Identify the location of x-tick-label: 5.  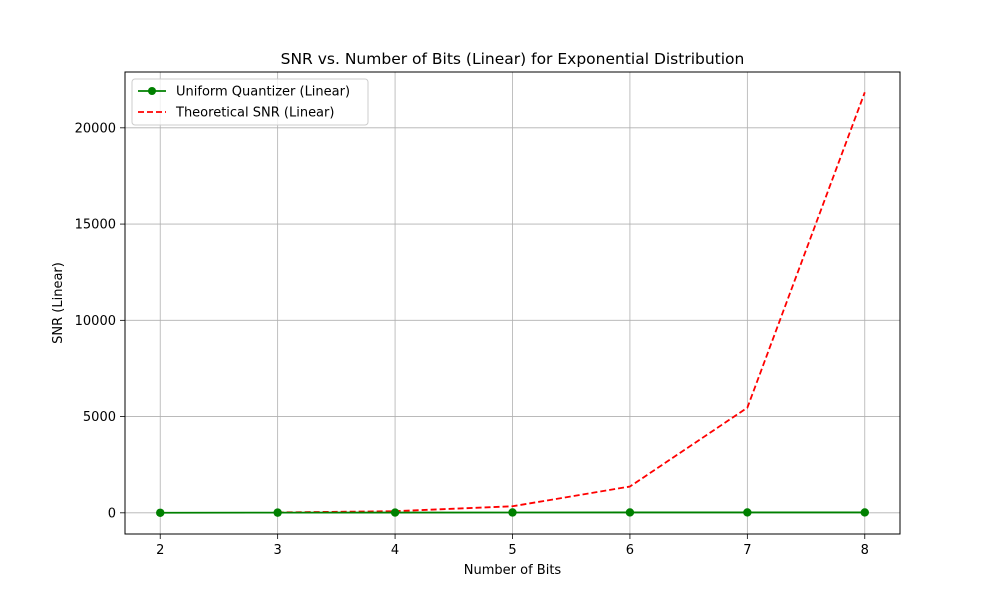
(512, 550).